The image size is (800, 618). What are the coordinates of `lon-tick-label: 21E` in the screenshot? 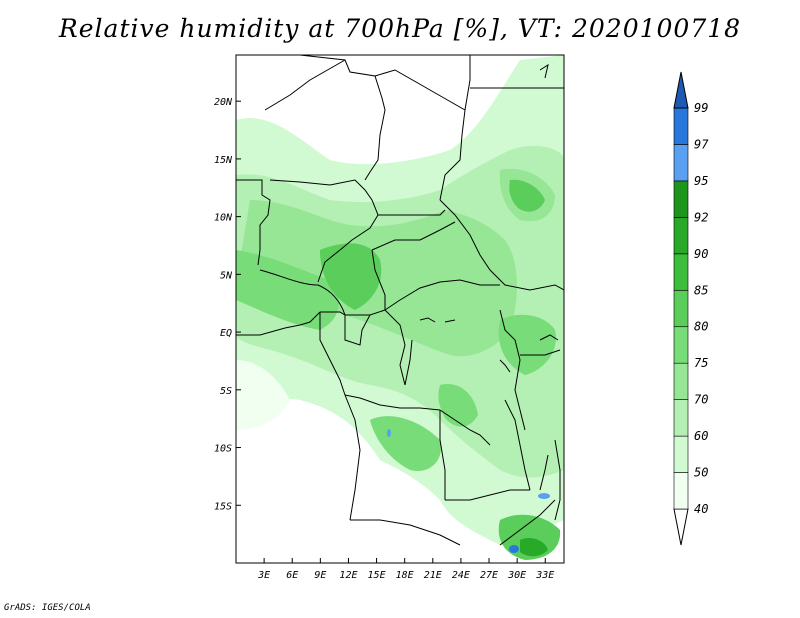 It's located at (433, 575).